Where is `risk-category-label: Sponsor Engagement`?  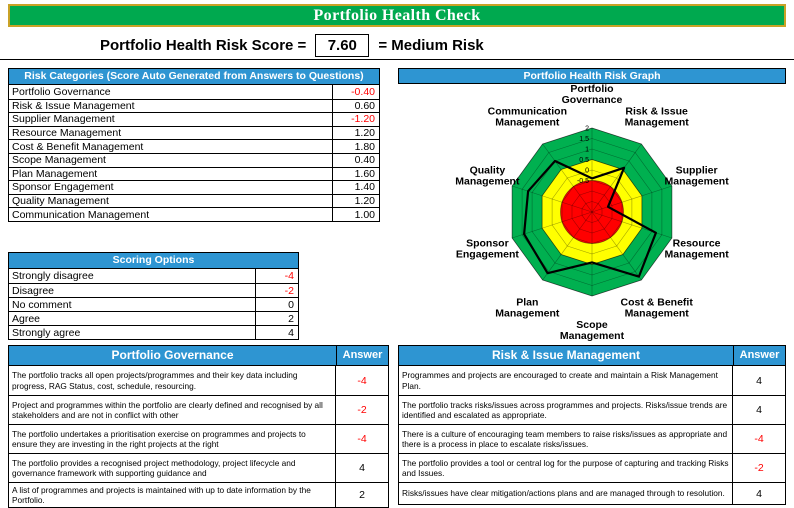
risk-category-label: Sponsor Engagement is located at coordinates (171, 187).